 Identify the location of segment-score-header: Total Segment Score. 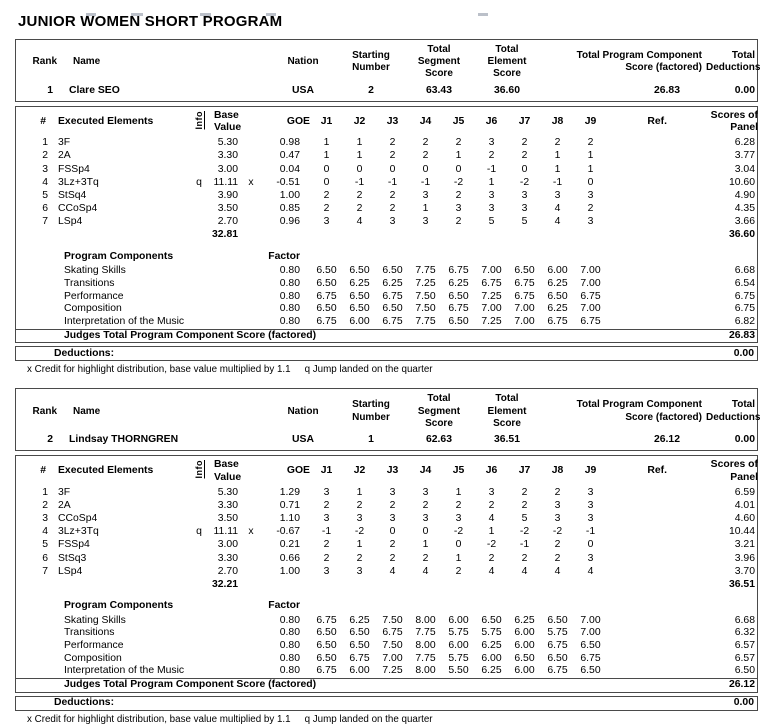
(439, 411).